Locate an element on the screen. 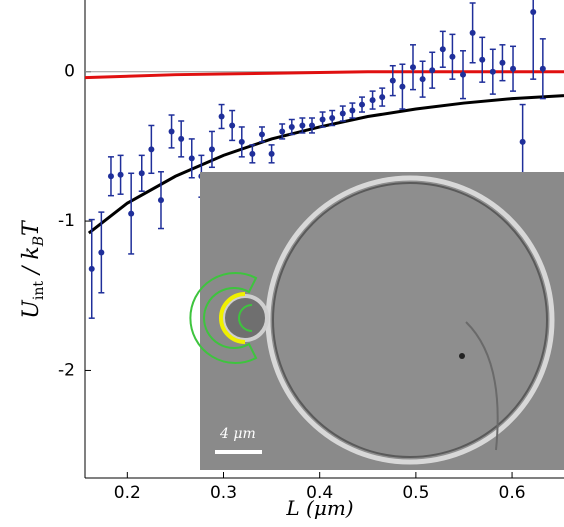 The image size is (564, 527). y-label-part: U is located at coordinates (31, 309).